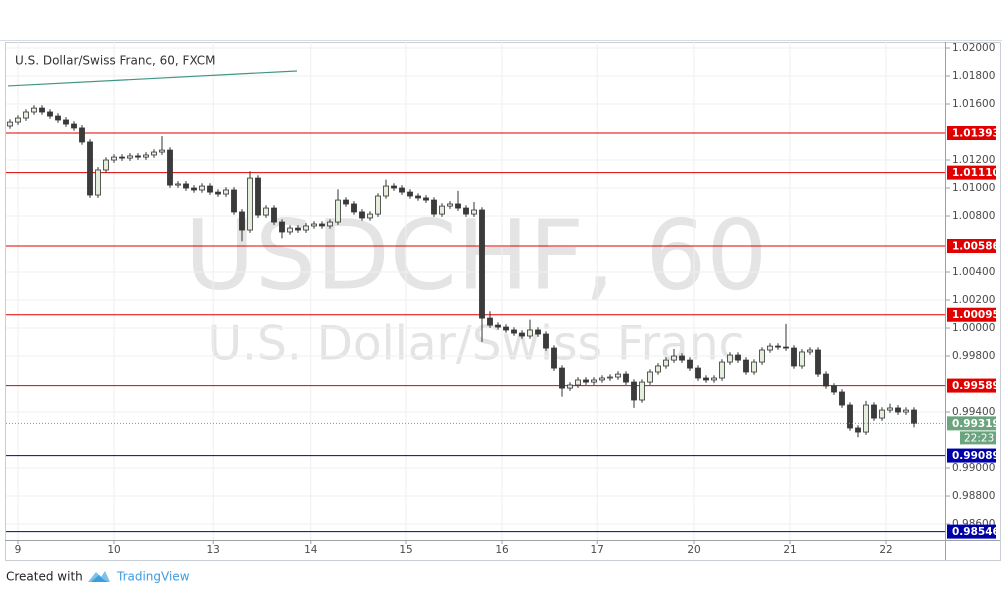 The width and height of the screenshot is (1002, 595). Describe the element at coordinates (976, 315) in the screenshot. I see `level-label: 1.00095` at that location.